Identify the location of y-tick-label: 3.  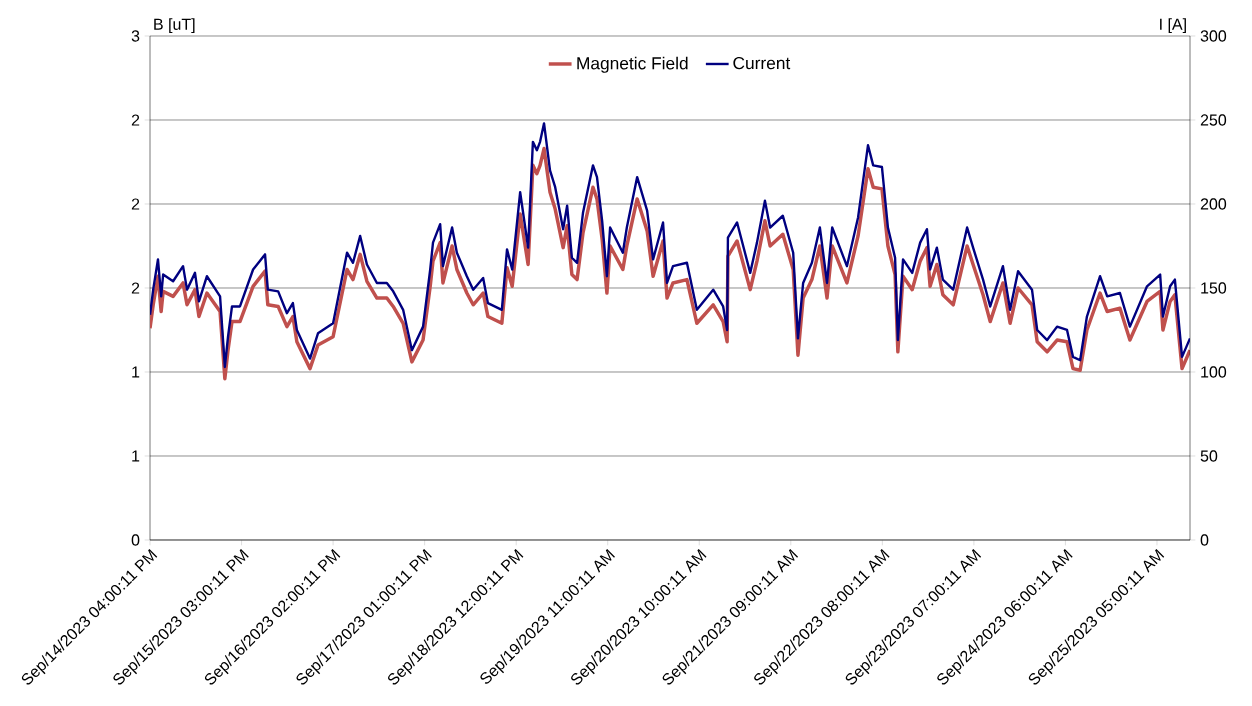
(135, 36).